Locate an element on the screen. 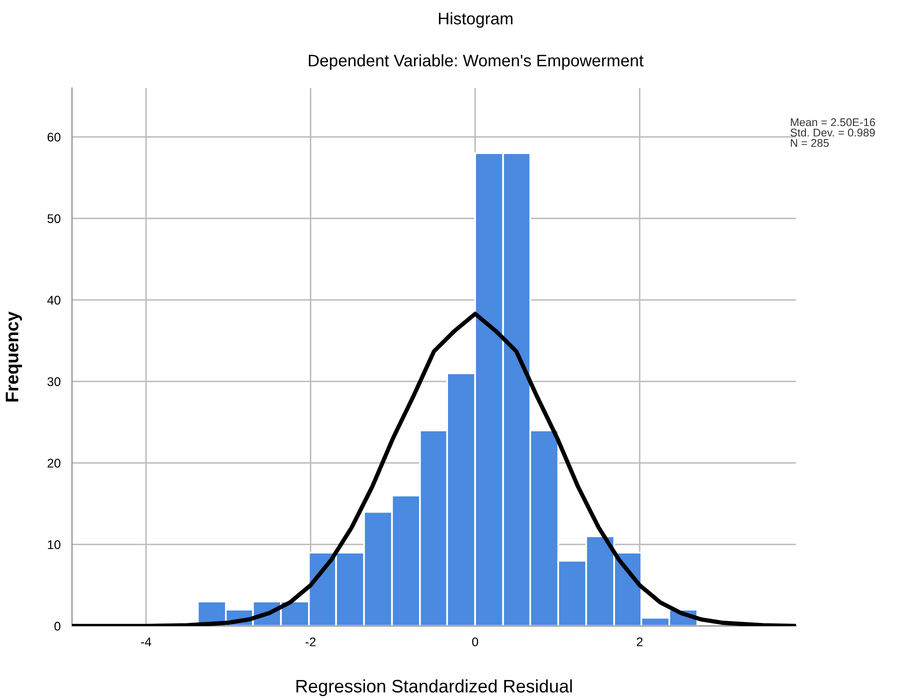 The height and width of the screenshot is (699, 911). y-tick-label: 0 is located at coordinates (57, 626).